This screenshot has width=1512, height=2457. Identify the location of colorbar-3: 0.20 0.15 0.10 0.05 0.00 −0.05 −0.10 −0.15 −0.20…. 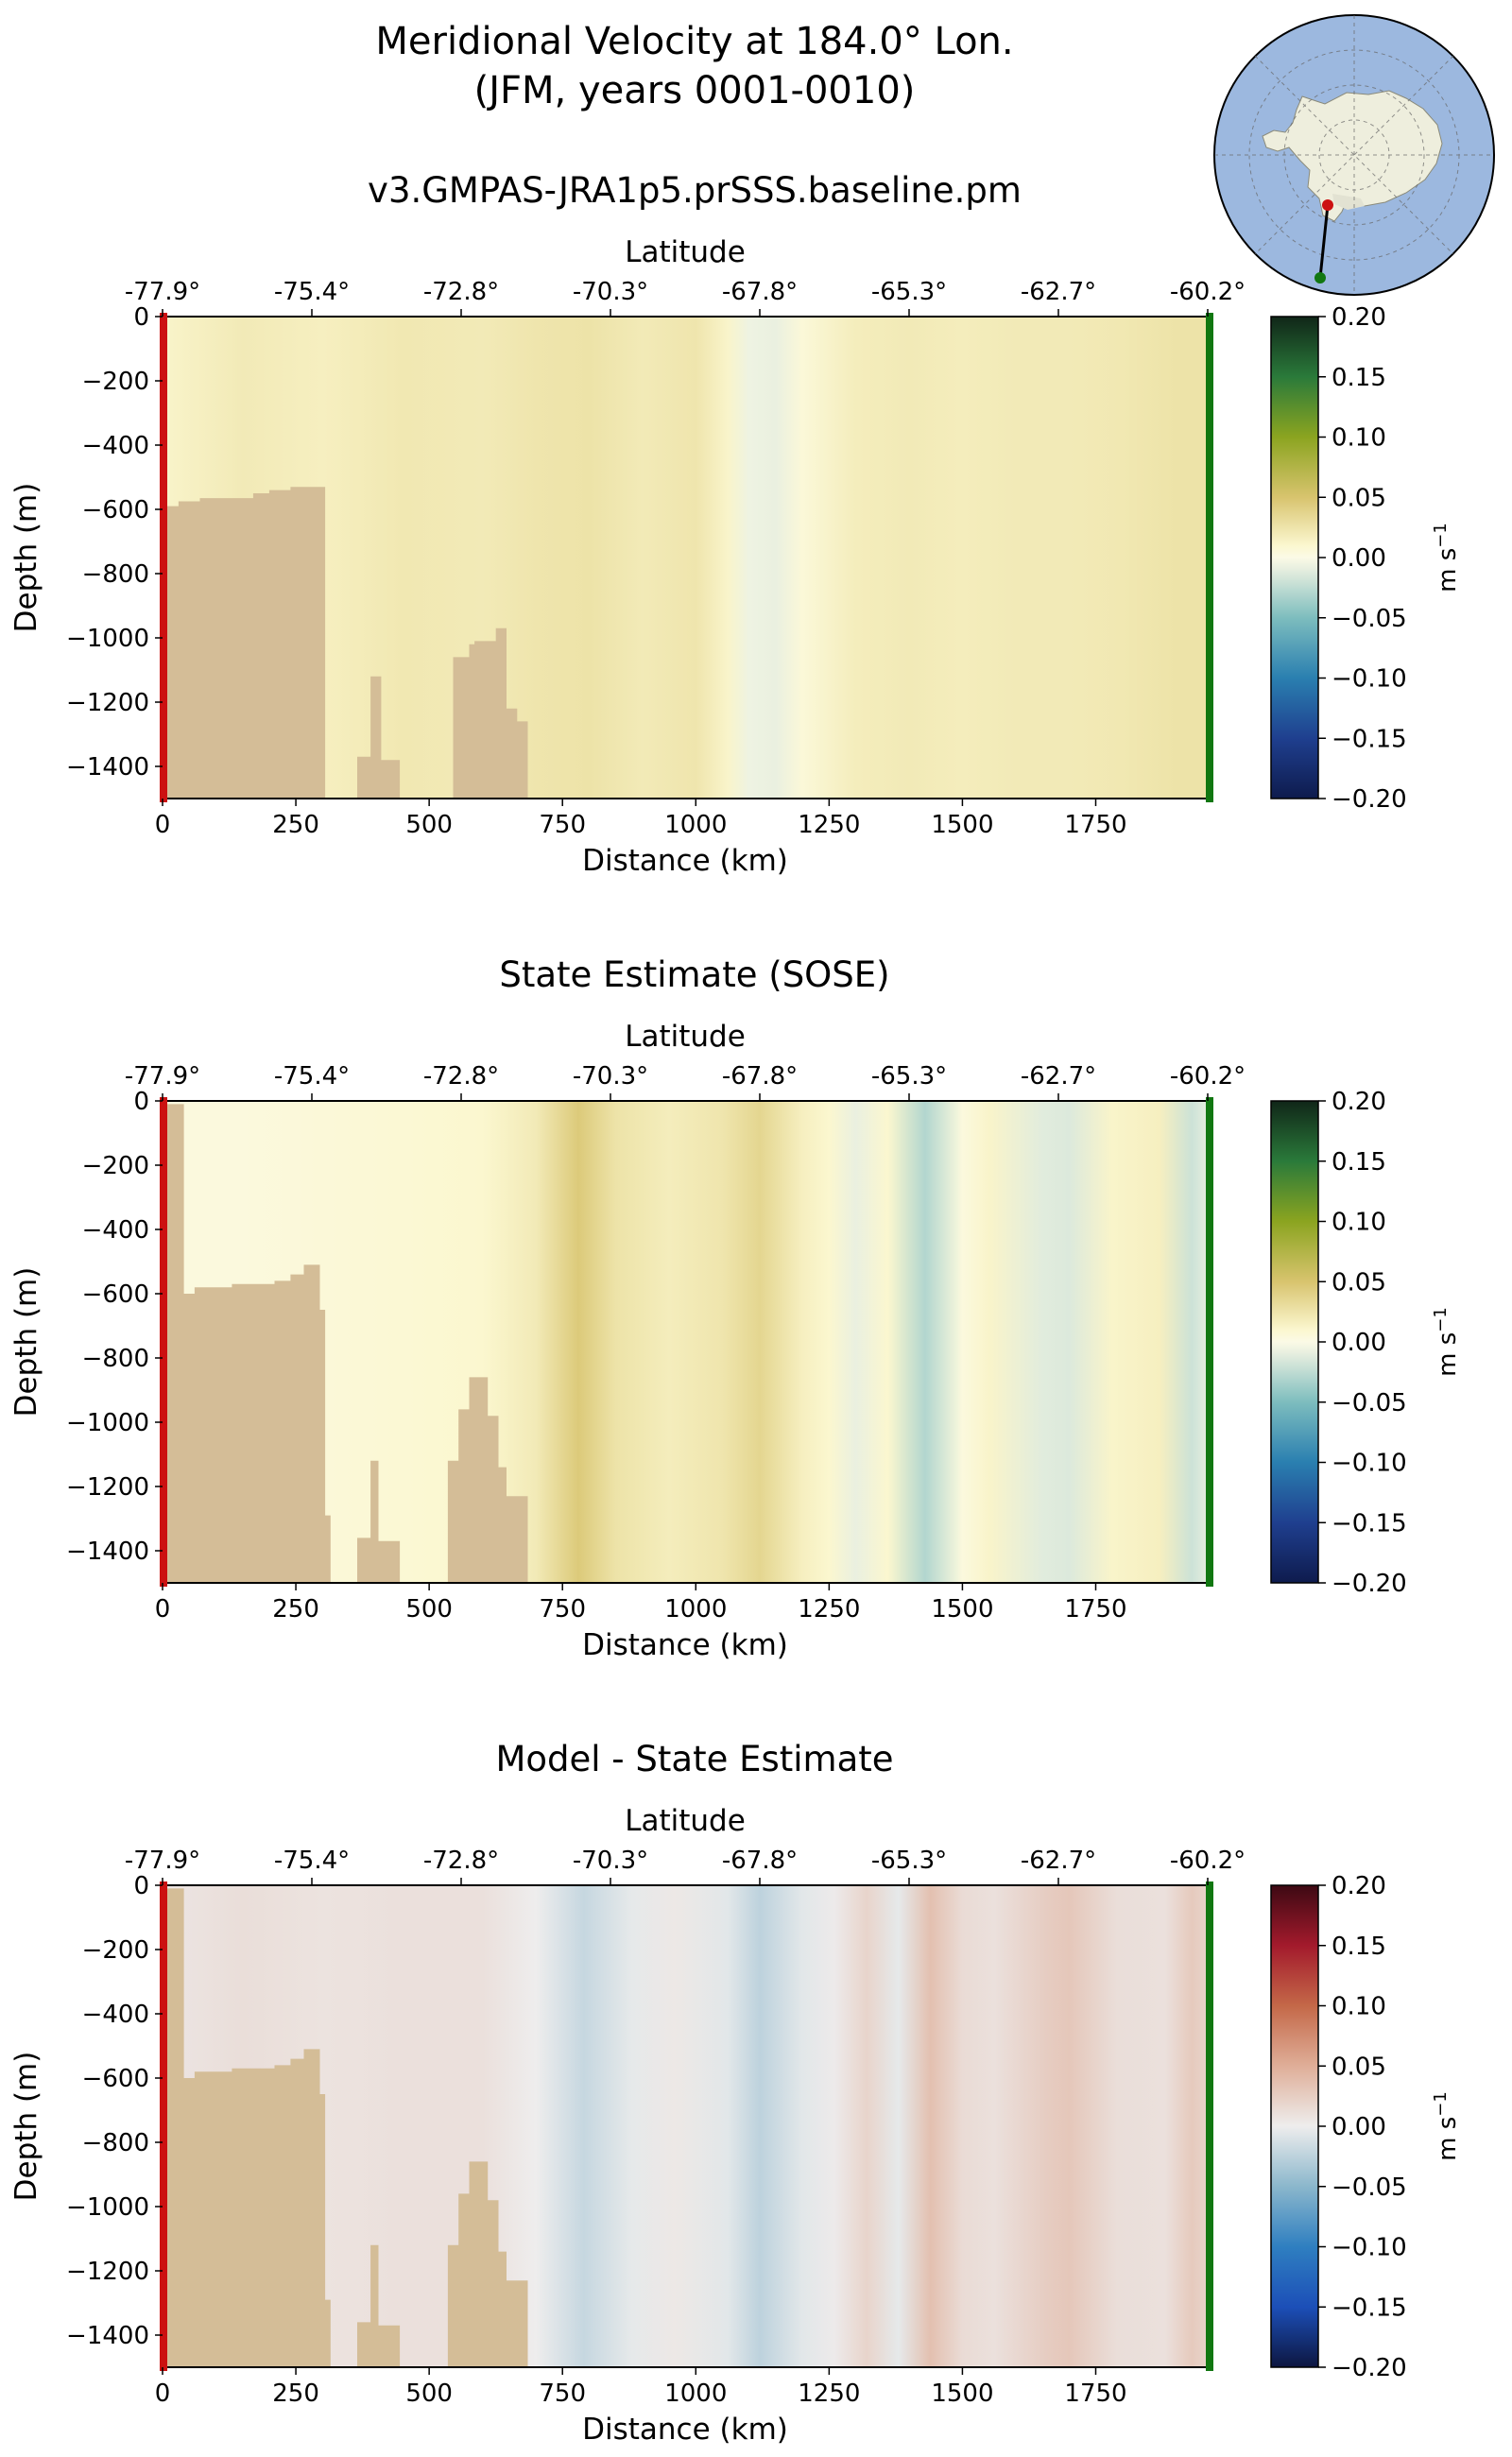
(1366, 2127).